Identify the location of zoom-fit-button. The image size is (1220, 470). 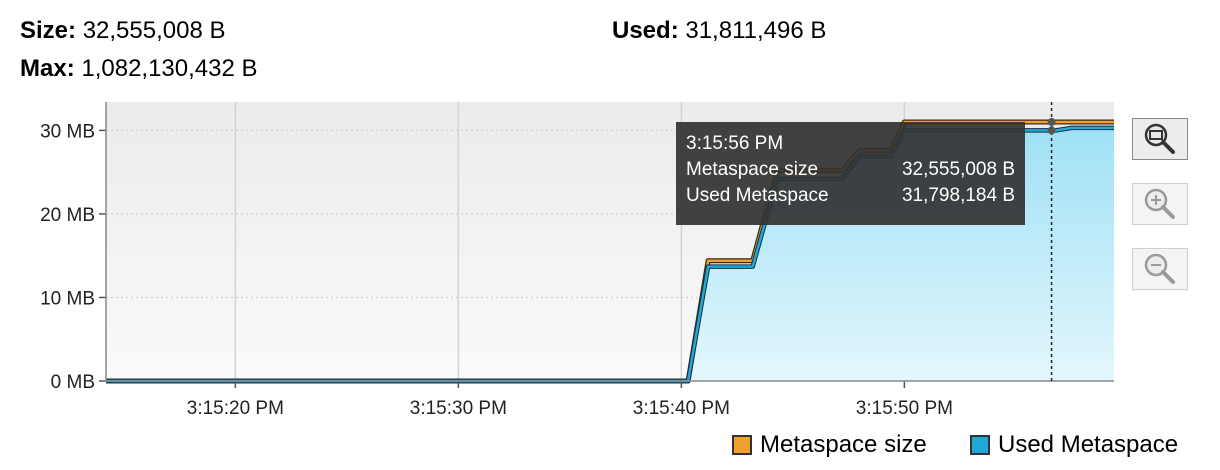
(1160, 139).